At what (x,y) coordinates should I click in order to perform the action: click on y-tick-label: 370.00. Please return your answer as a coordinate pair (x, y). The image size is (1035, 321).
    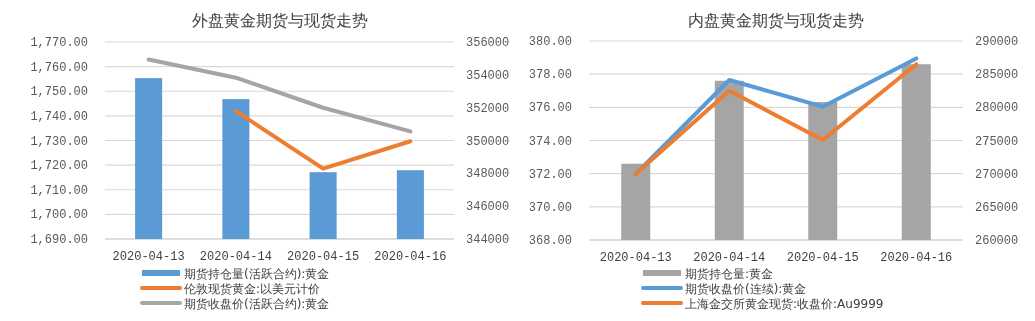
    Looking at the image, I should click on (550, 207).